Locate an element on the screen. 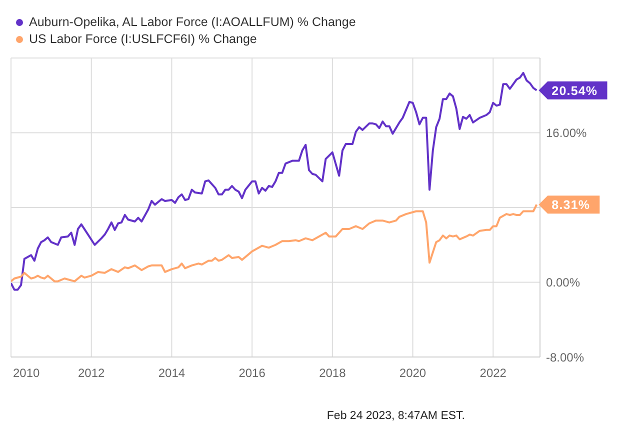 This screenshot has width=635, height=433. line-series is located at coordinates (274, 243).